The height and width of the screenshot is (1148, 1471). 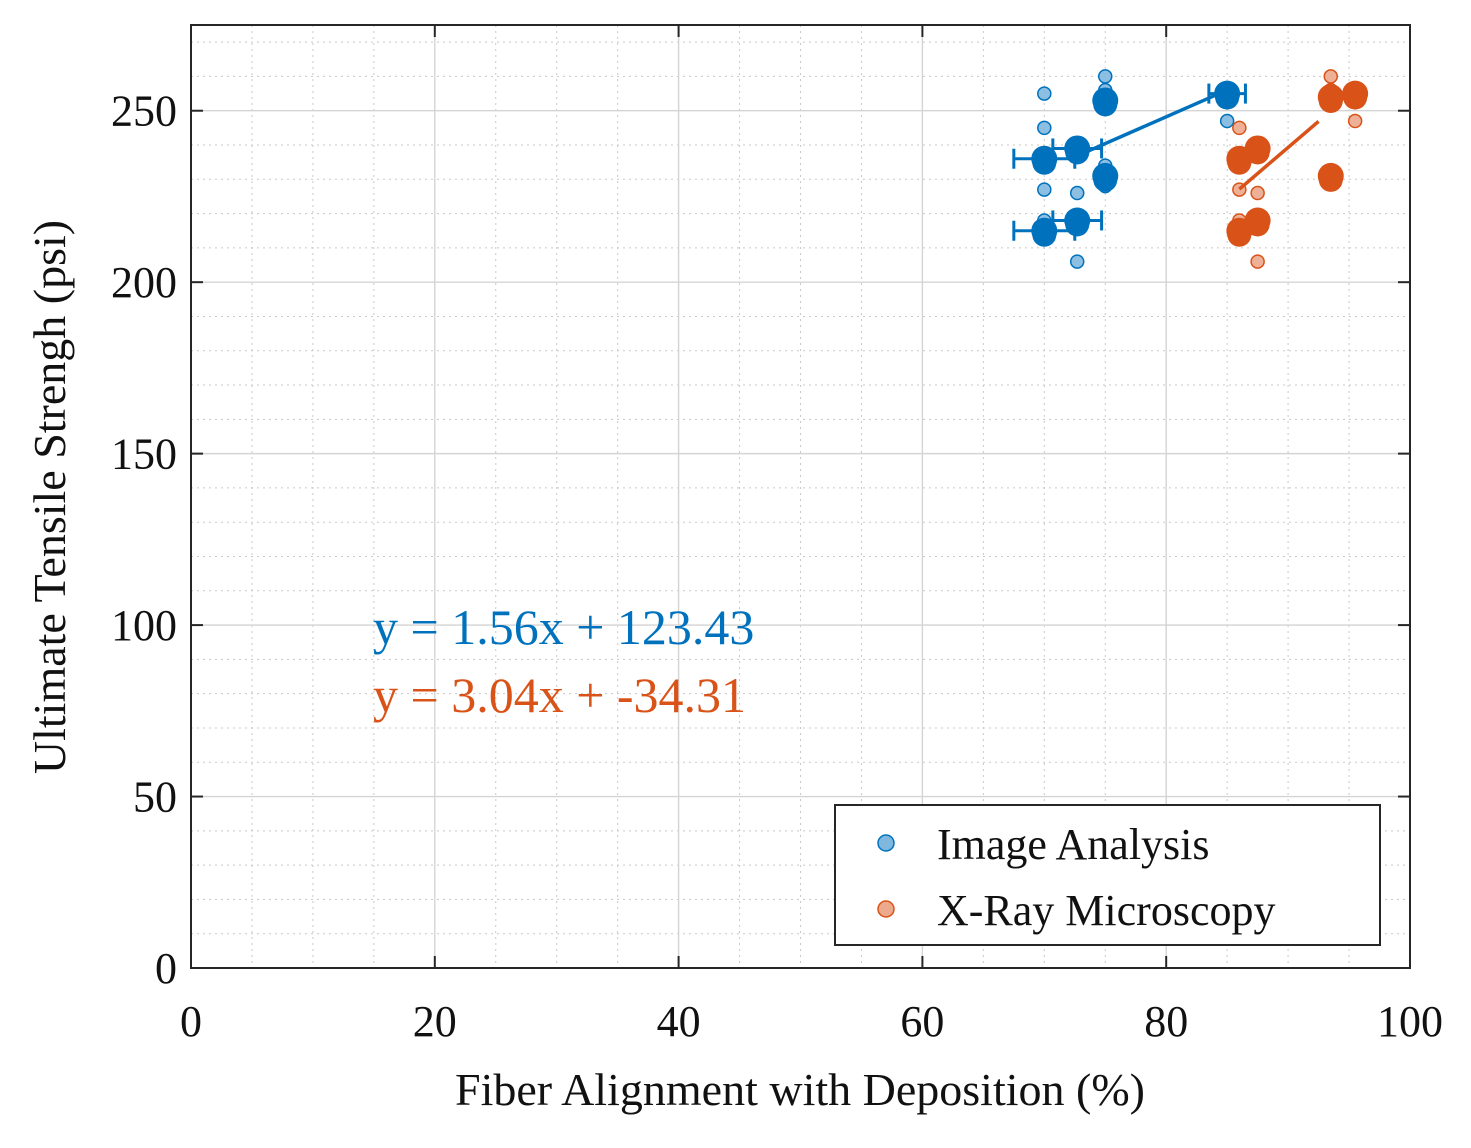 I want to click on fit-line, so click(x=1279, y=155).